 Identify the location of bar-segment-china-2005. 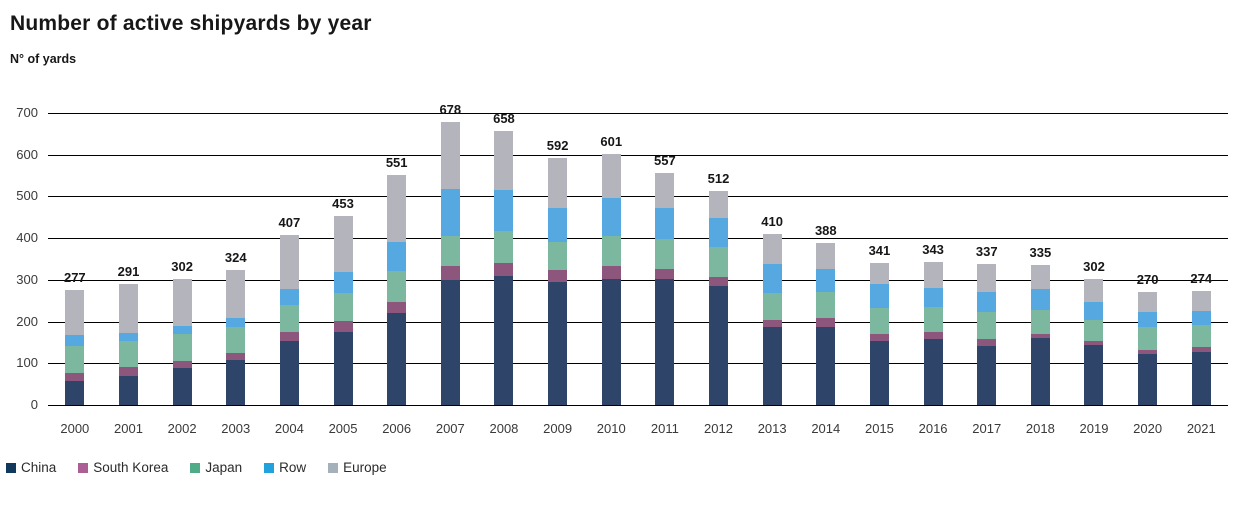
(343, 368).